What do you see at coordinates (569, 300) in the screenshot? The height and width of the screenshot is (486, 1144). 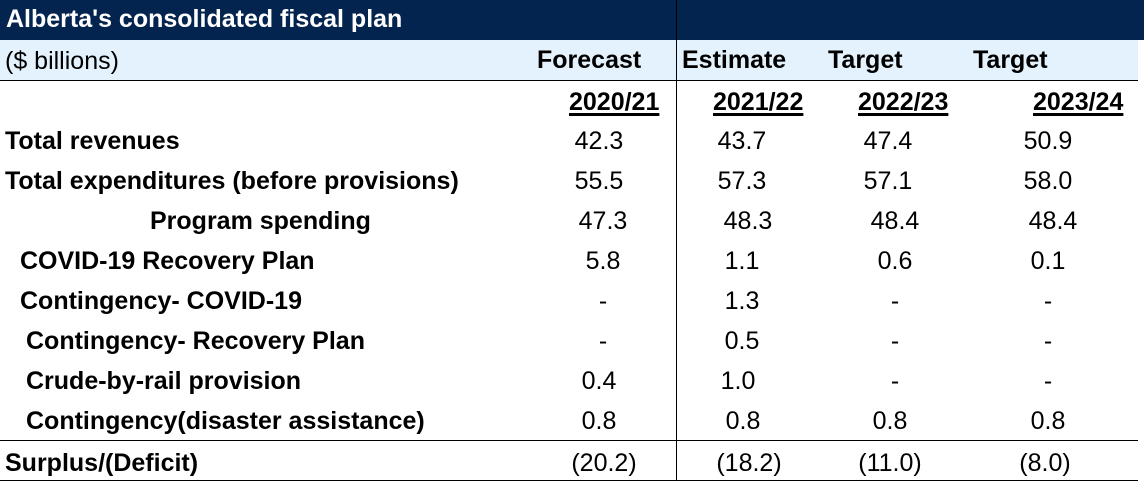 I see `table-row: Contingency- COVID-19 - 1.3 - -` at bounding box center [569, 300].